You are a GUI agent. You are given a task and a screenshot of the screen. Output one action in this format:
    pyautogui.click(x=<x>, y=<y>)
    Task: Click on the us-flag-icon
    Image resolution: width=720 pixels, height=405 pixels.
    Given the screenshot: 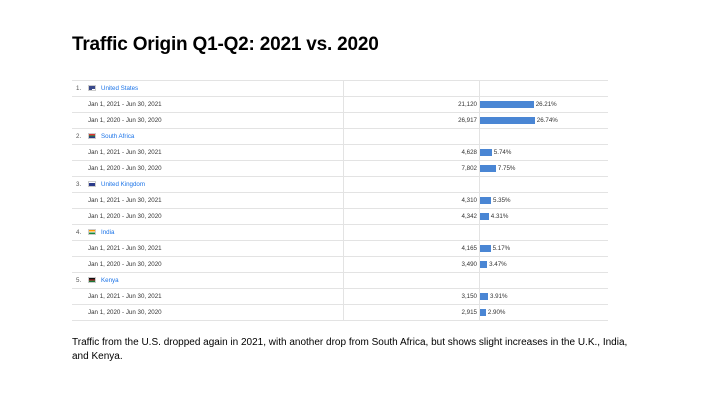 What is the action you would take?
    pyautogui.click(x=92, y=88)
    